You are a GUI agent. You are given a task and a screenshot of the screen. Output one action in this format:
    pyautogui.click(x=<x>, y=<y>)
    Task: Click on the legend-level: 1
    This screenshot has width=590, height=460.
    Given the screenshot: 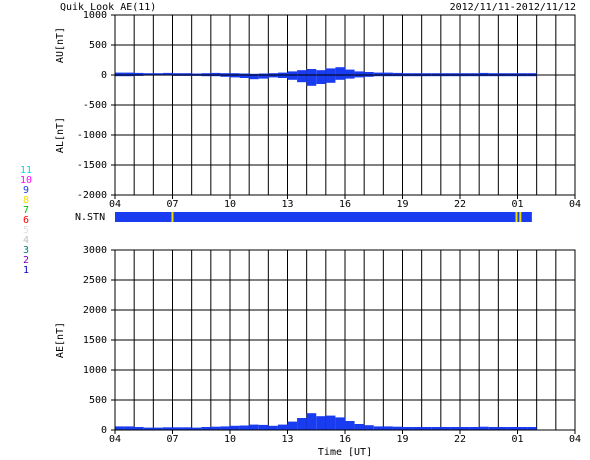 What is the action you would take?
    pyautogui.click(x=26, y=270)
    